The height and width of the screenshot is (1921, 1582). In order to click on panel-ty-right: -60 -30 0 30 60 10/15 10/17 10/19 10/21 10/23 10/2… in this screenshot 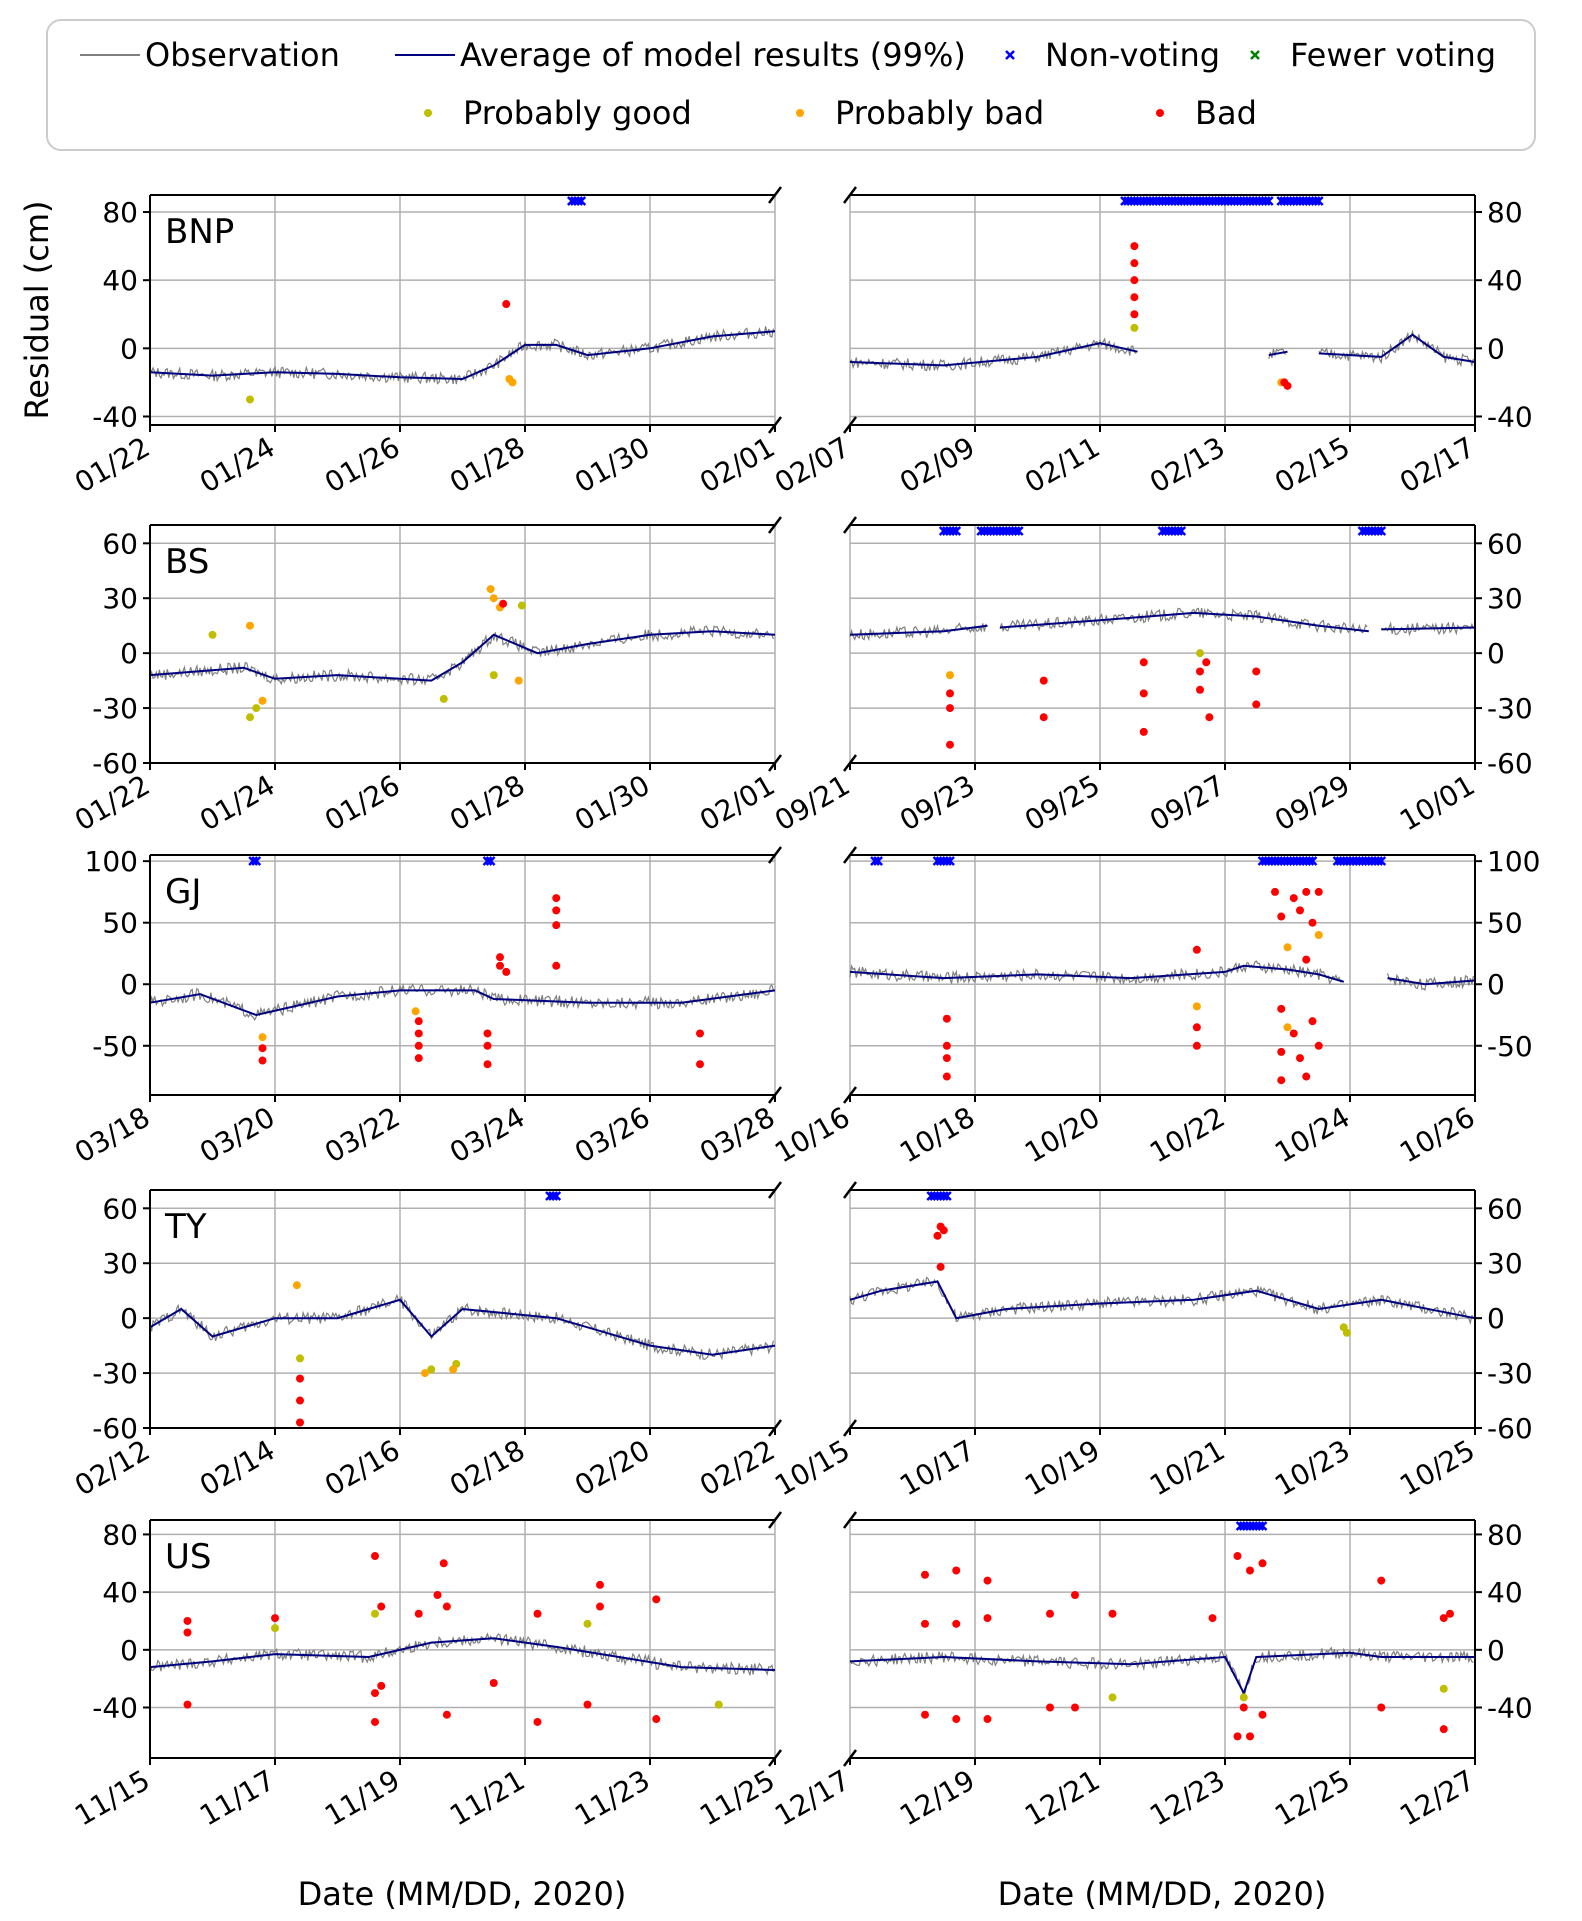, I will do `click(1151, 1341)`.